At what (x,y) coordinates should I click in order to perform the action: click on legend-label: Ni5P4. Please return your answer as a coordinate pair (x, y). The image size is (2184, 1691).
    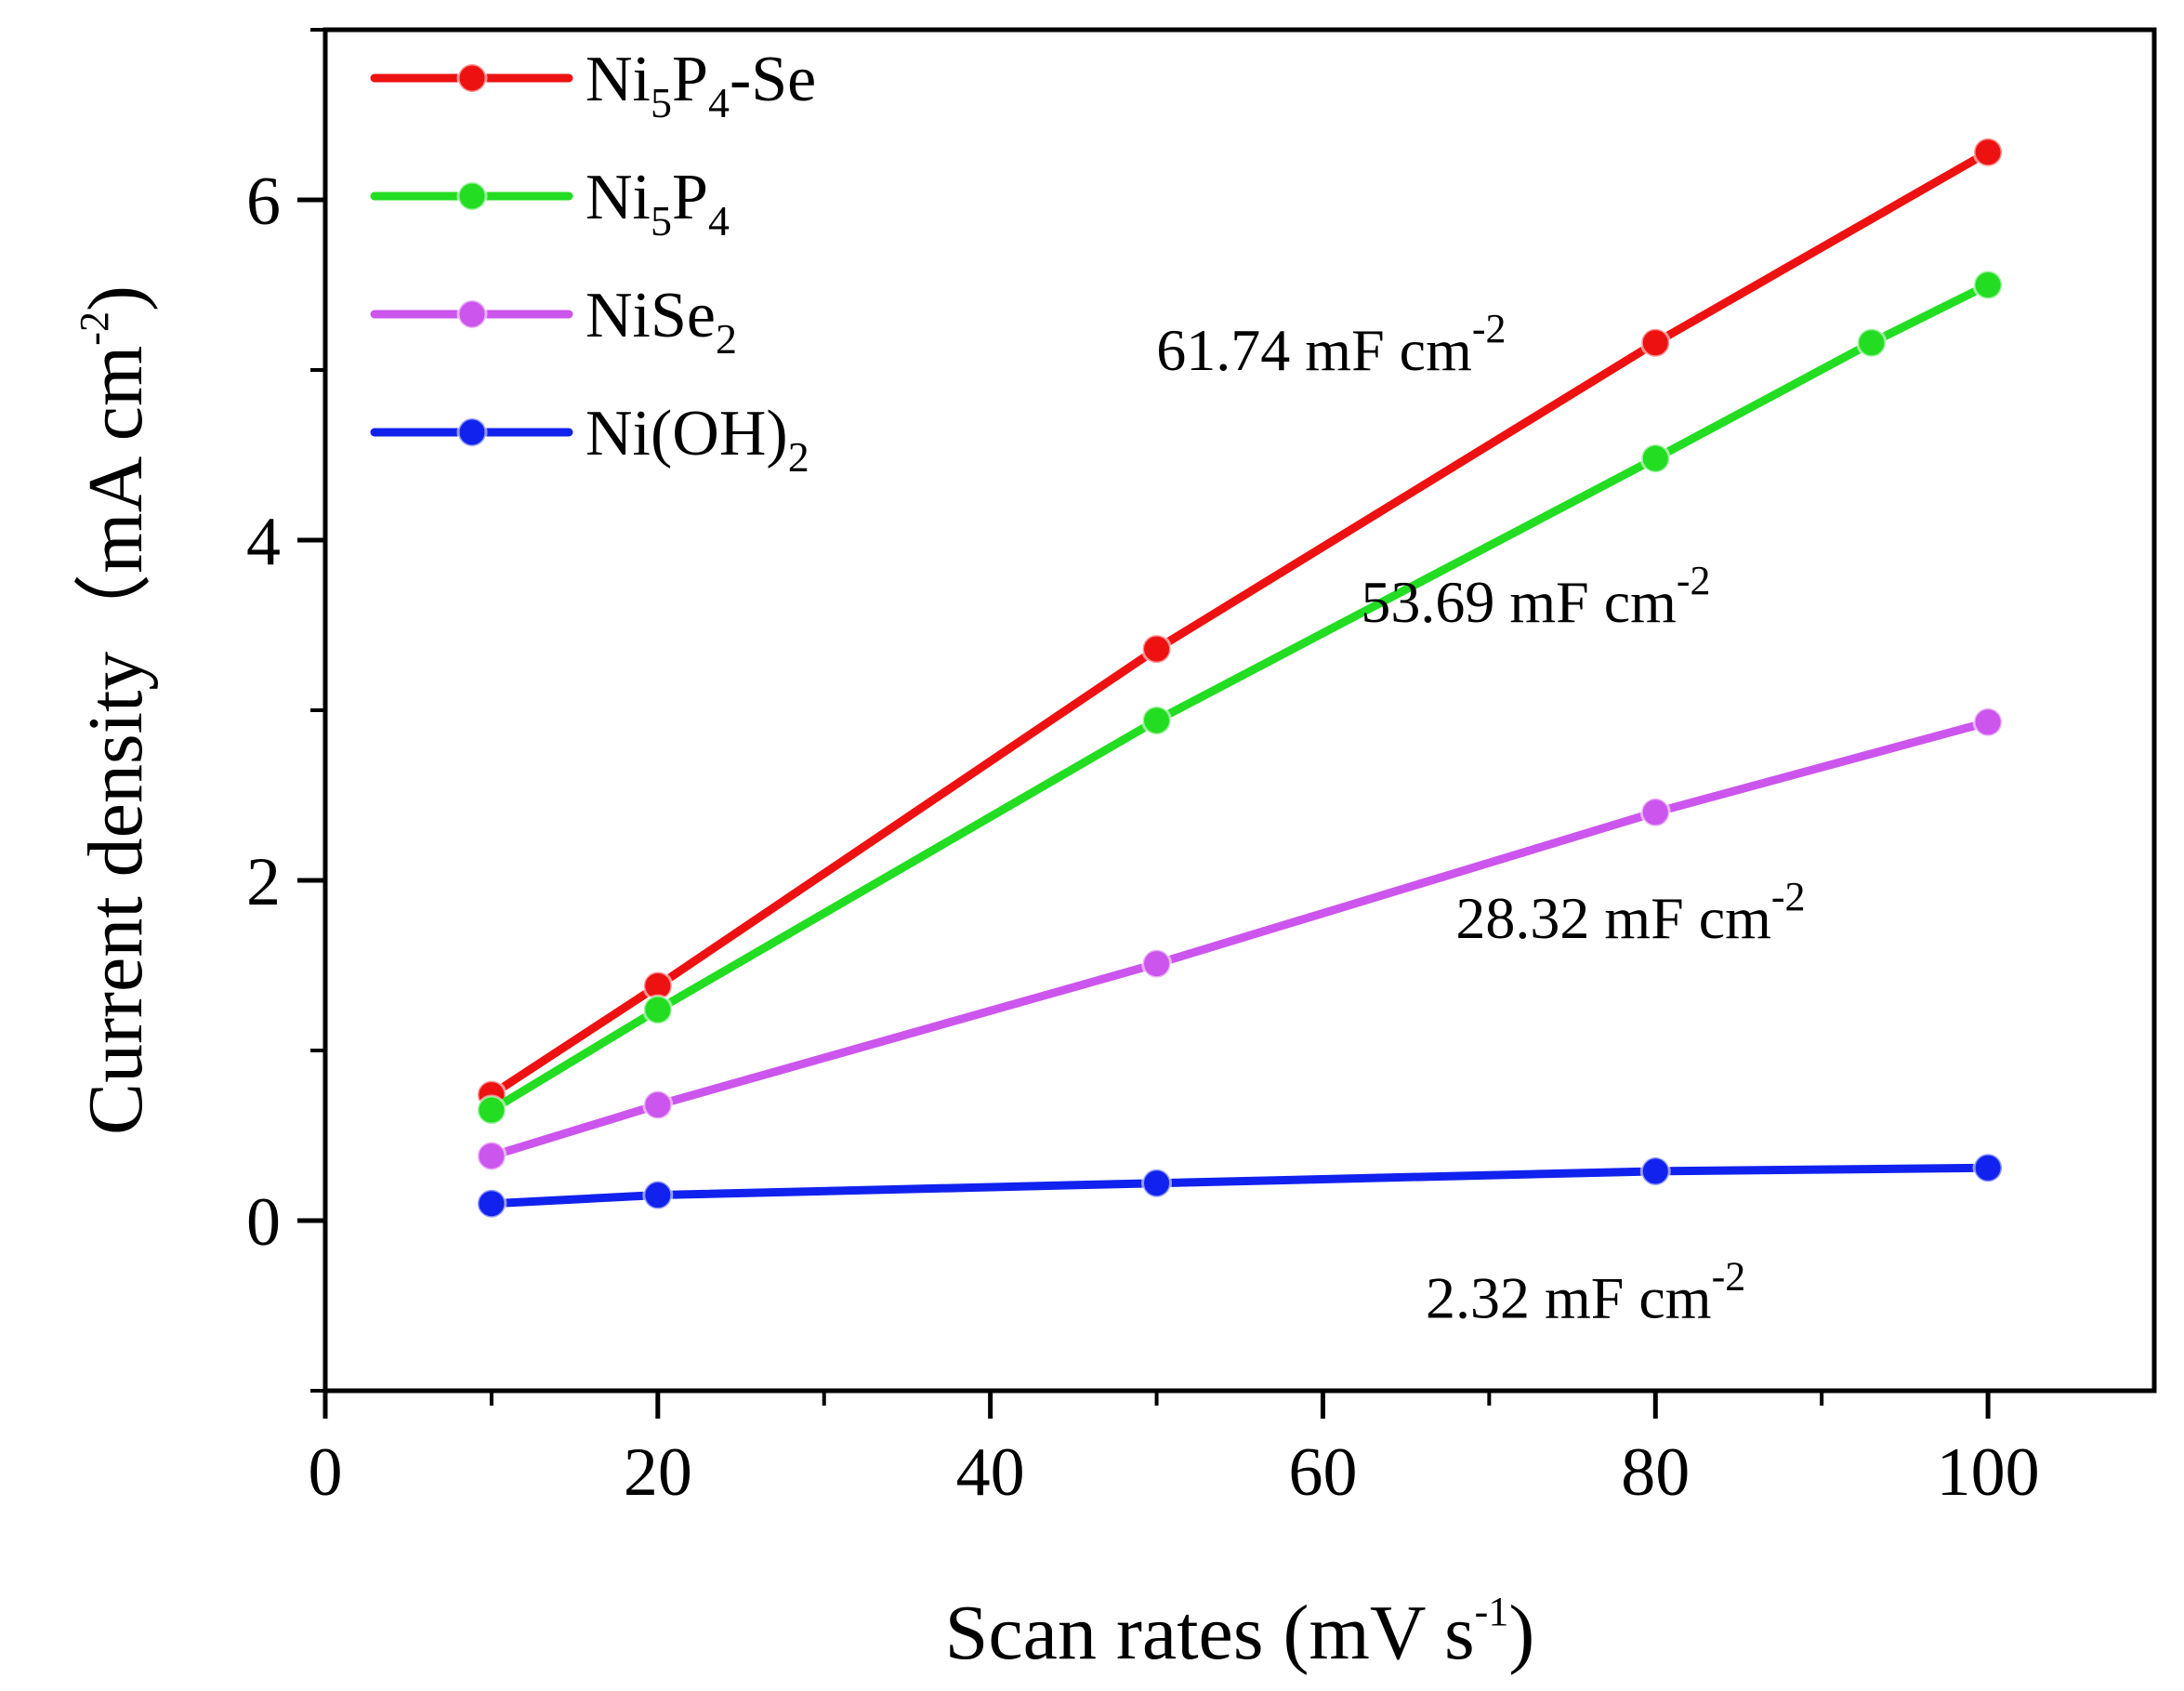
    Looking at the image, I should click on (657, 203).